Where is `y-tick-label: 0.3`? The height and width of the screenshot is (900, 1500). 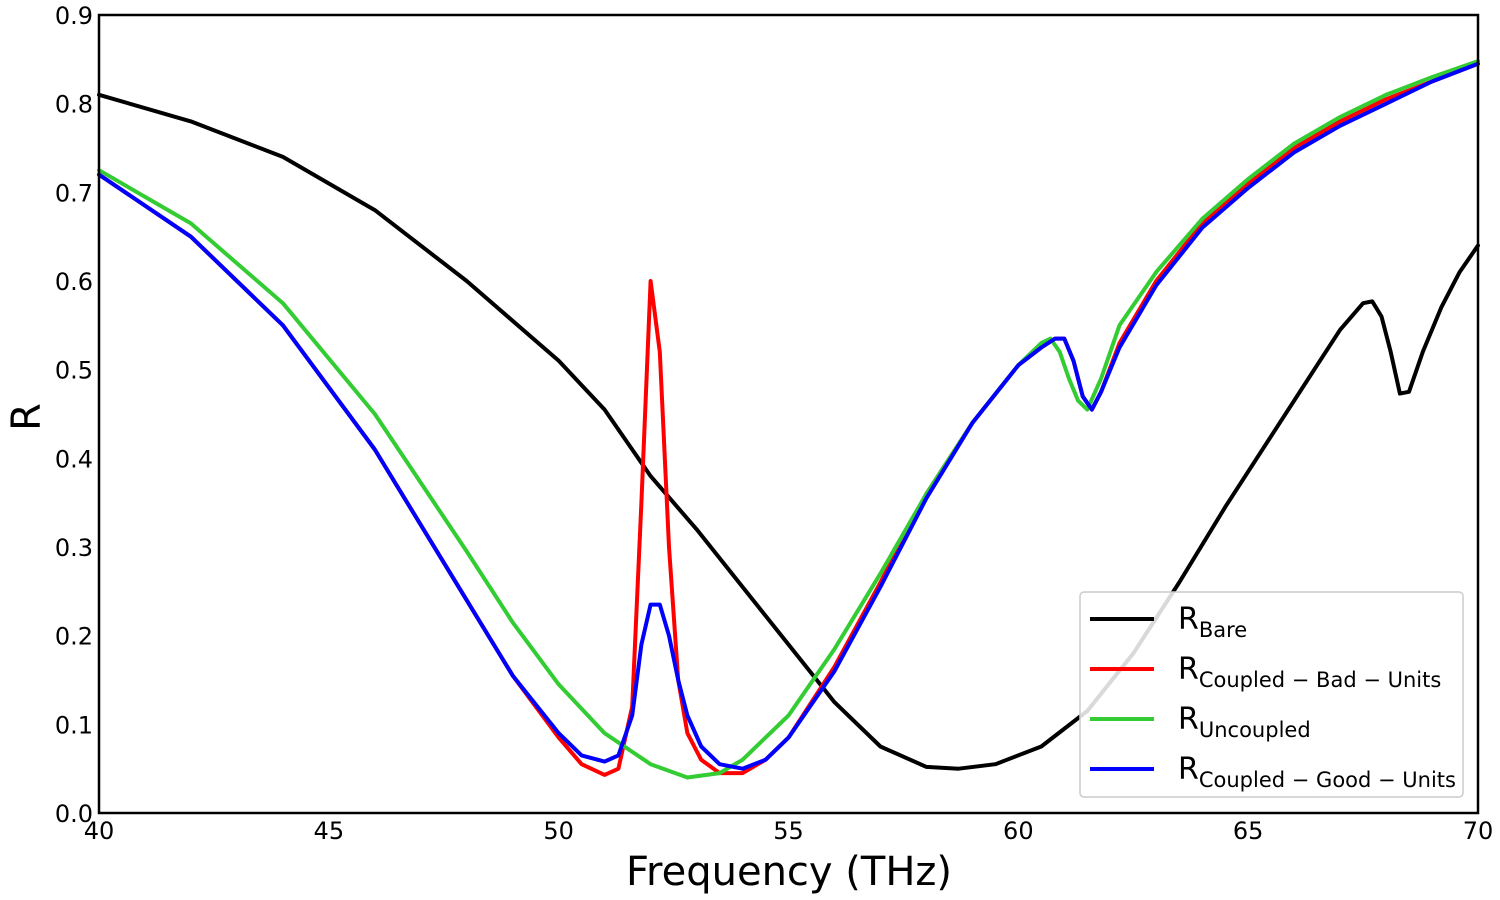
y-tick-label: 0.3 is located at coordinates (74, 548).